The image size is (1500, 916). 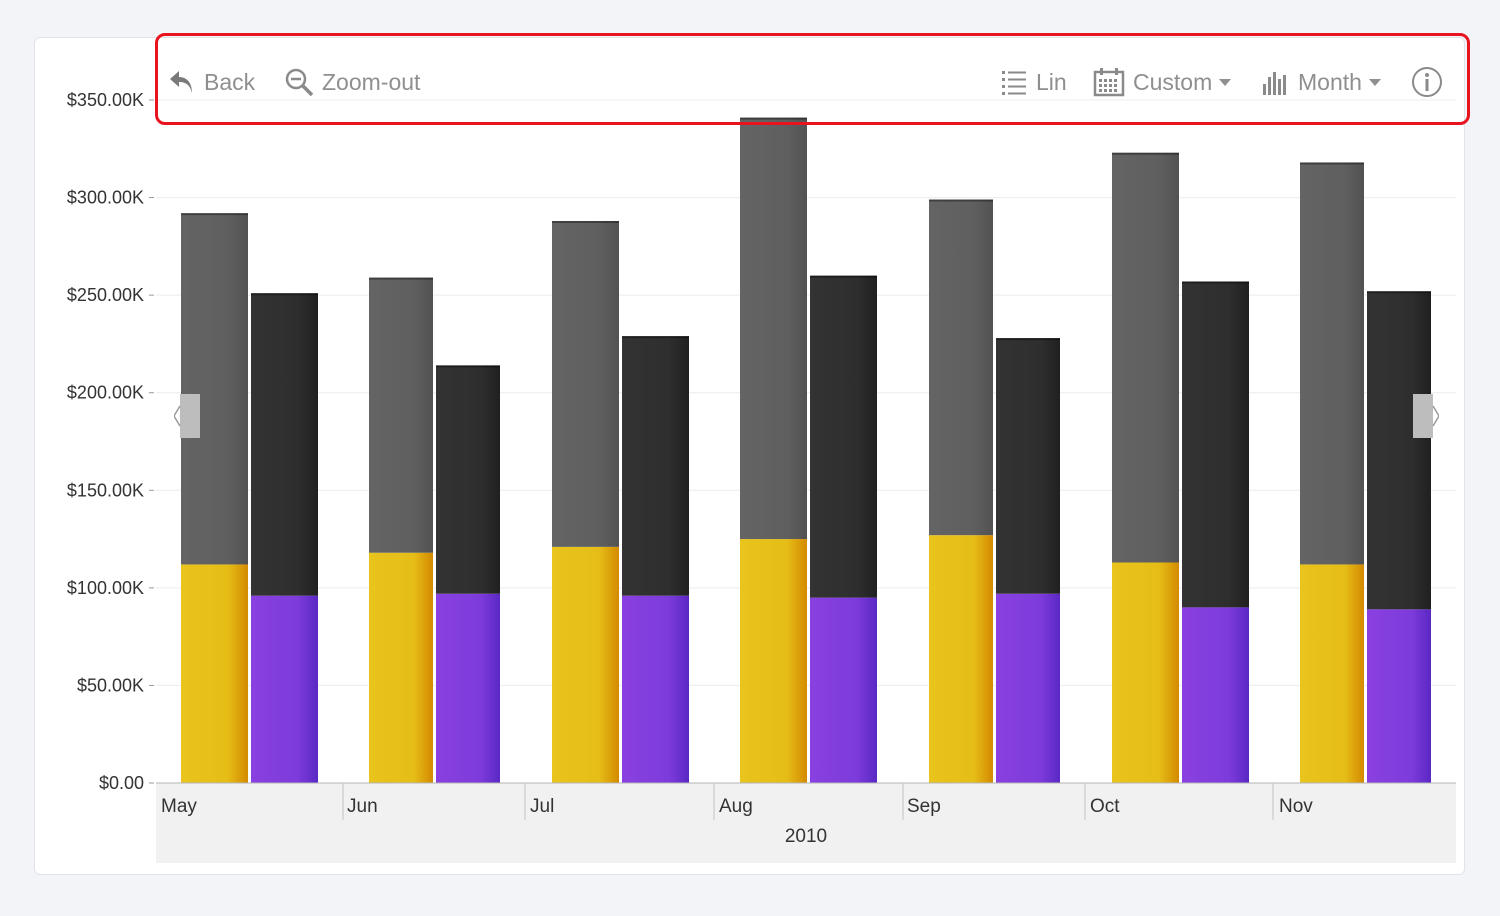 I want to click on scroll-left-button, so click(x=186, y=416).